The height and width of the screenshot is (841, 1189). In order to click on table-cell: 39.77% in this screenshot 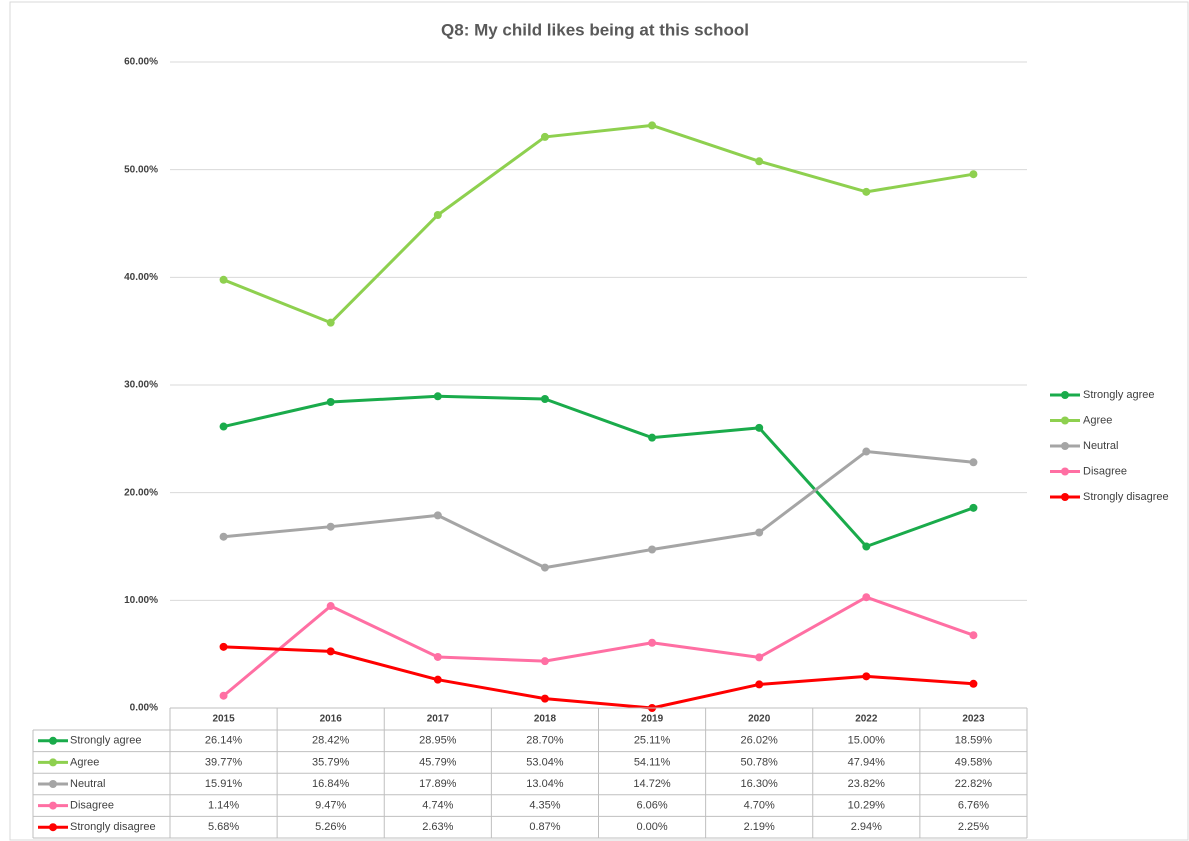, I will do `click(224, 762)`.